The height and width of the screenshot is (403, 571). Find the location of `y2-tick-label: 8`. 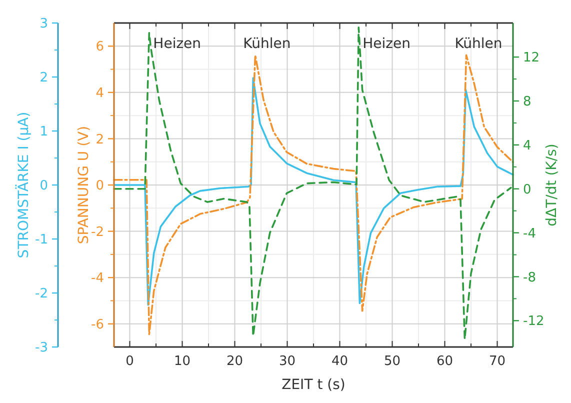

y2-tick-label: 8 is located at coordinates (527, 102).